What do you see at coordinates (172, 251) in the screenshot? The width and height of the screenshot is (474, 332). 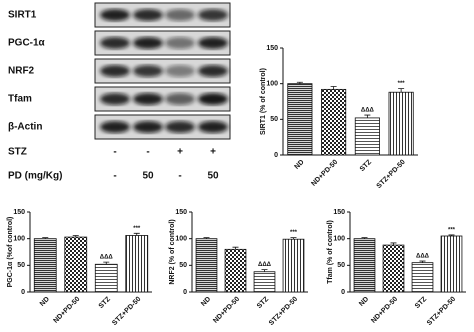 I see `y-axis-label: NRF2 (% of control)` at bounding box center [172, 251].